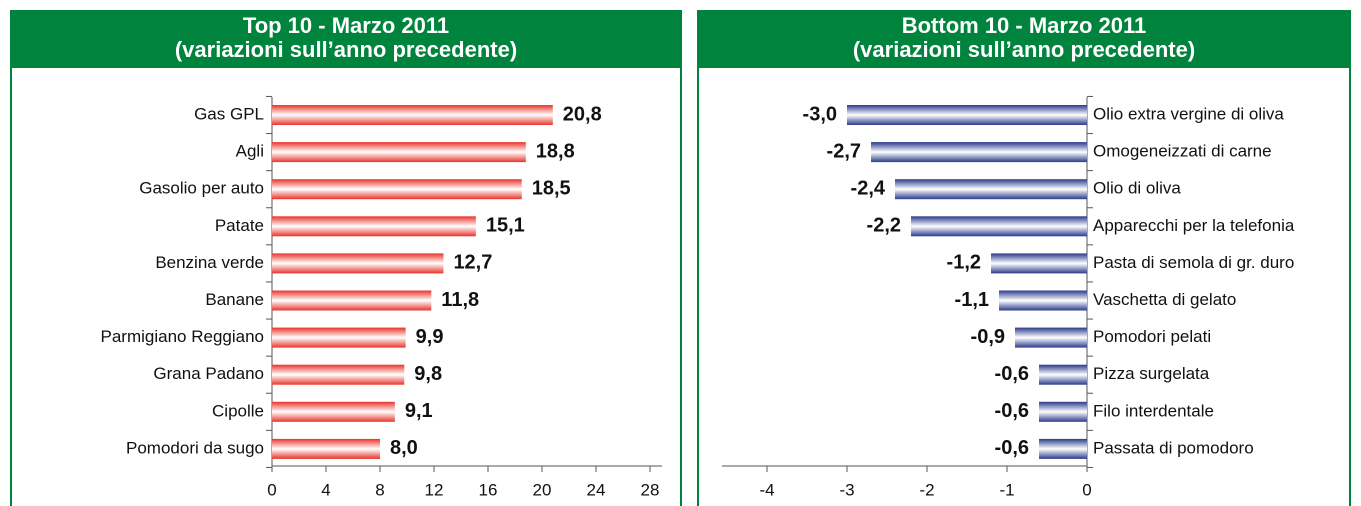 Image resolution: width=1361 pixels, height=506 pixels. I want to click on value-label: -2,7, so click(844, 151).